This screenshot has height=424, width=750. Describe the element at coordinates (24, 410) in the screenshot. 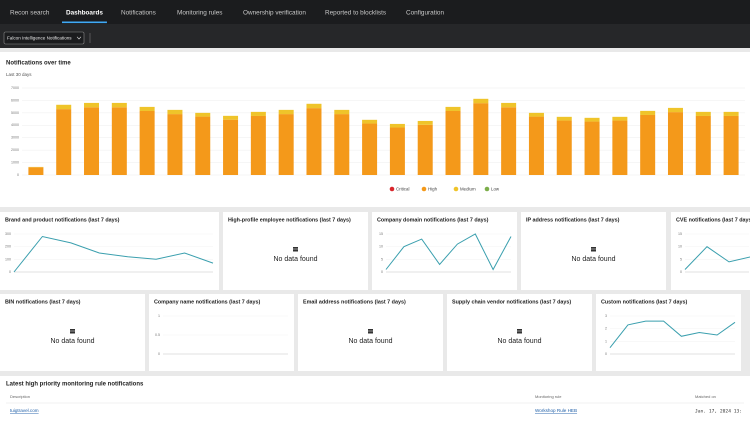

I see `table-link: tuigtravel.com` at that location.